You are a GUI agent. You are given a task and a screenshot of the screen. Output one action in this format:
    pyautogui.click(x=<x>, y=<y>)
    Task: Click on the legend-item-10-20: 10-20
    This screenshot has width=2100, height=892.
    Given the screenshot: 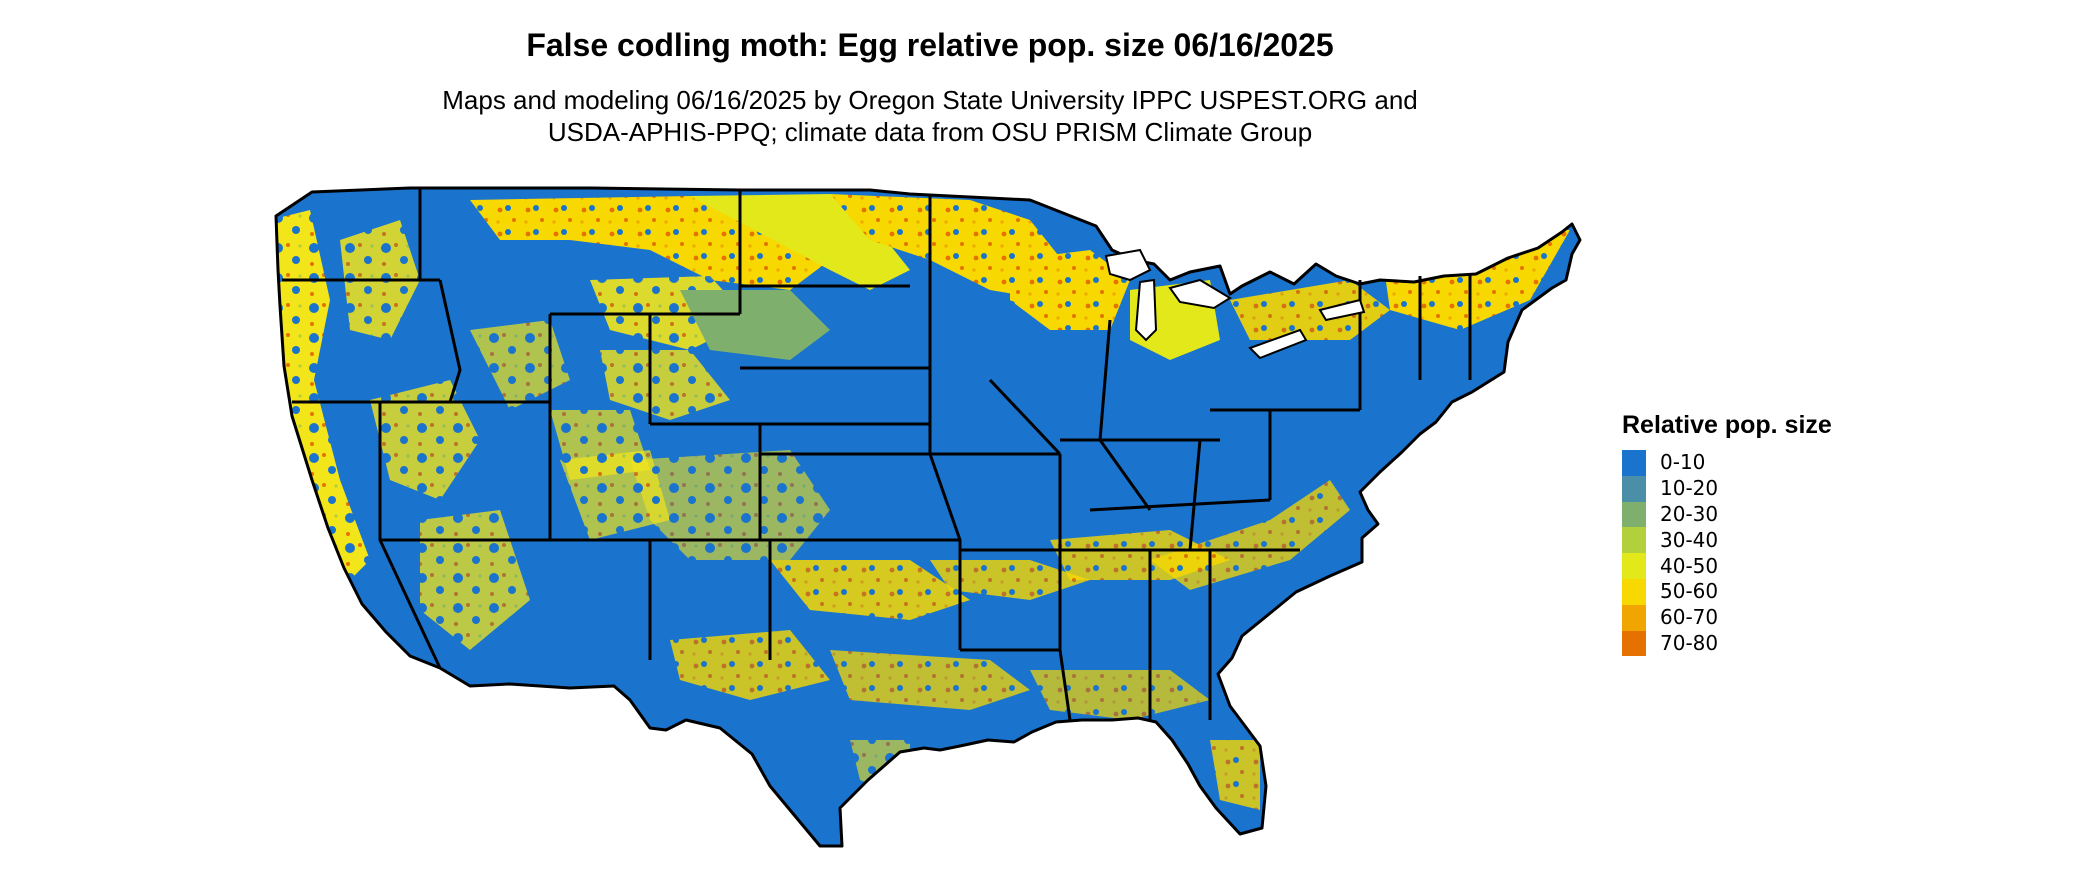 What is the action you would take?
    pyautogui.click(x=1752, y=488)
    